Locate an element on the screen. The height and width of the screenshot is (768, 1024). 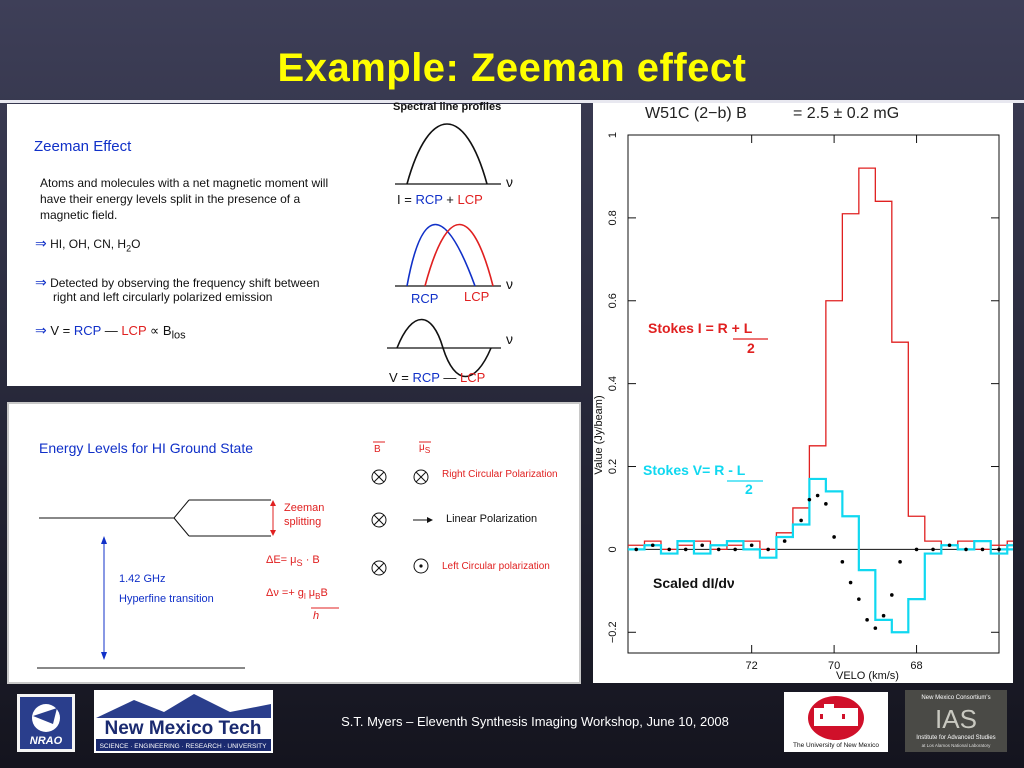
total-profile is located at coordinates (447, 154).